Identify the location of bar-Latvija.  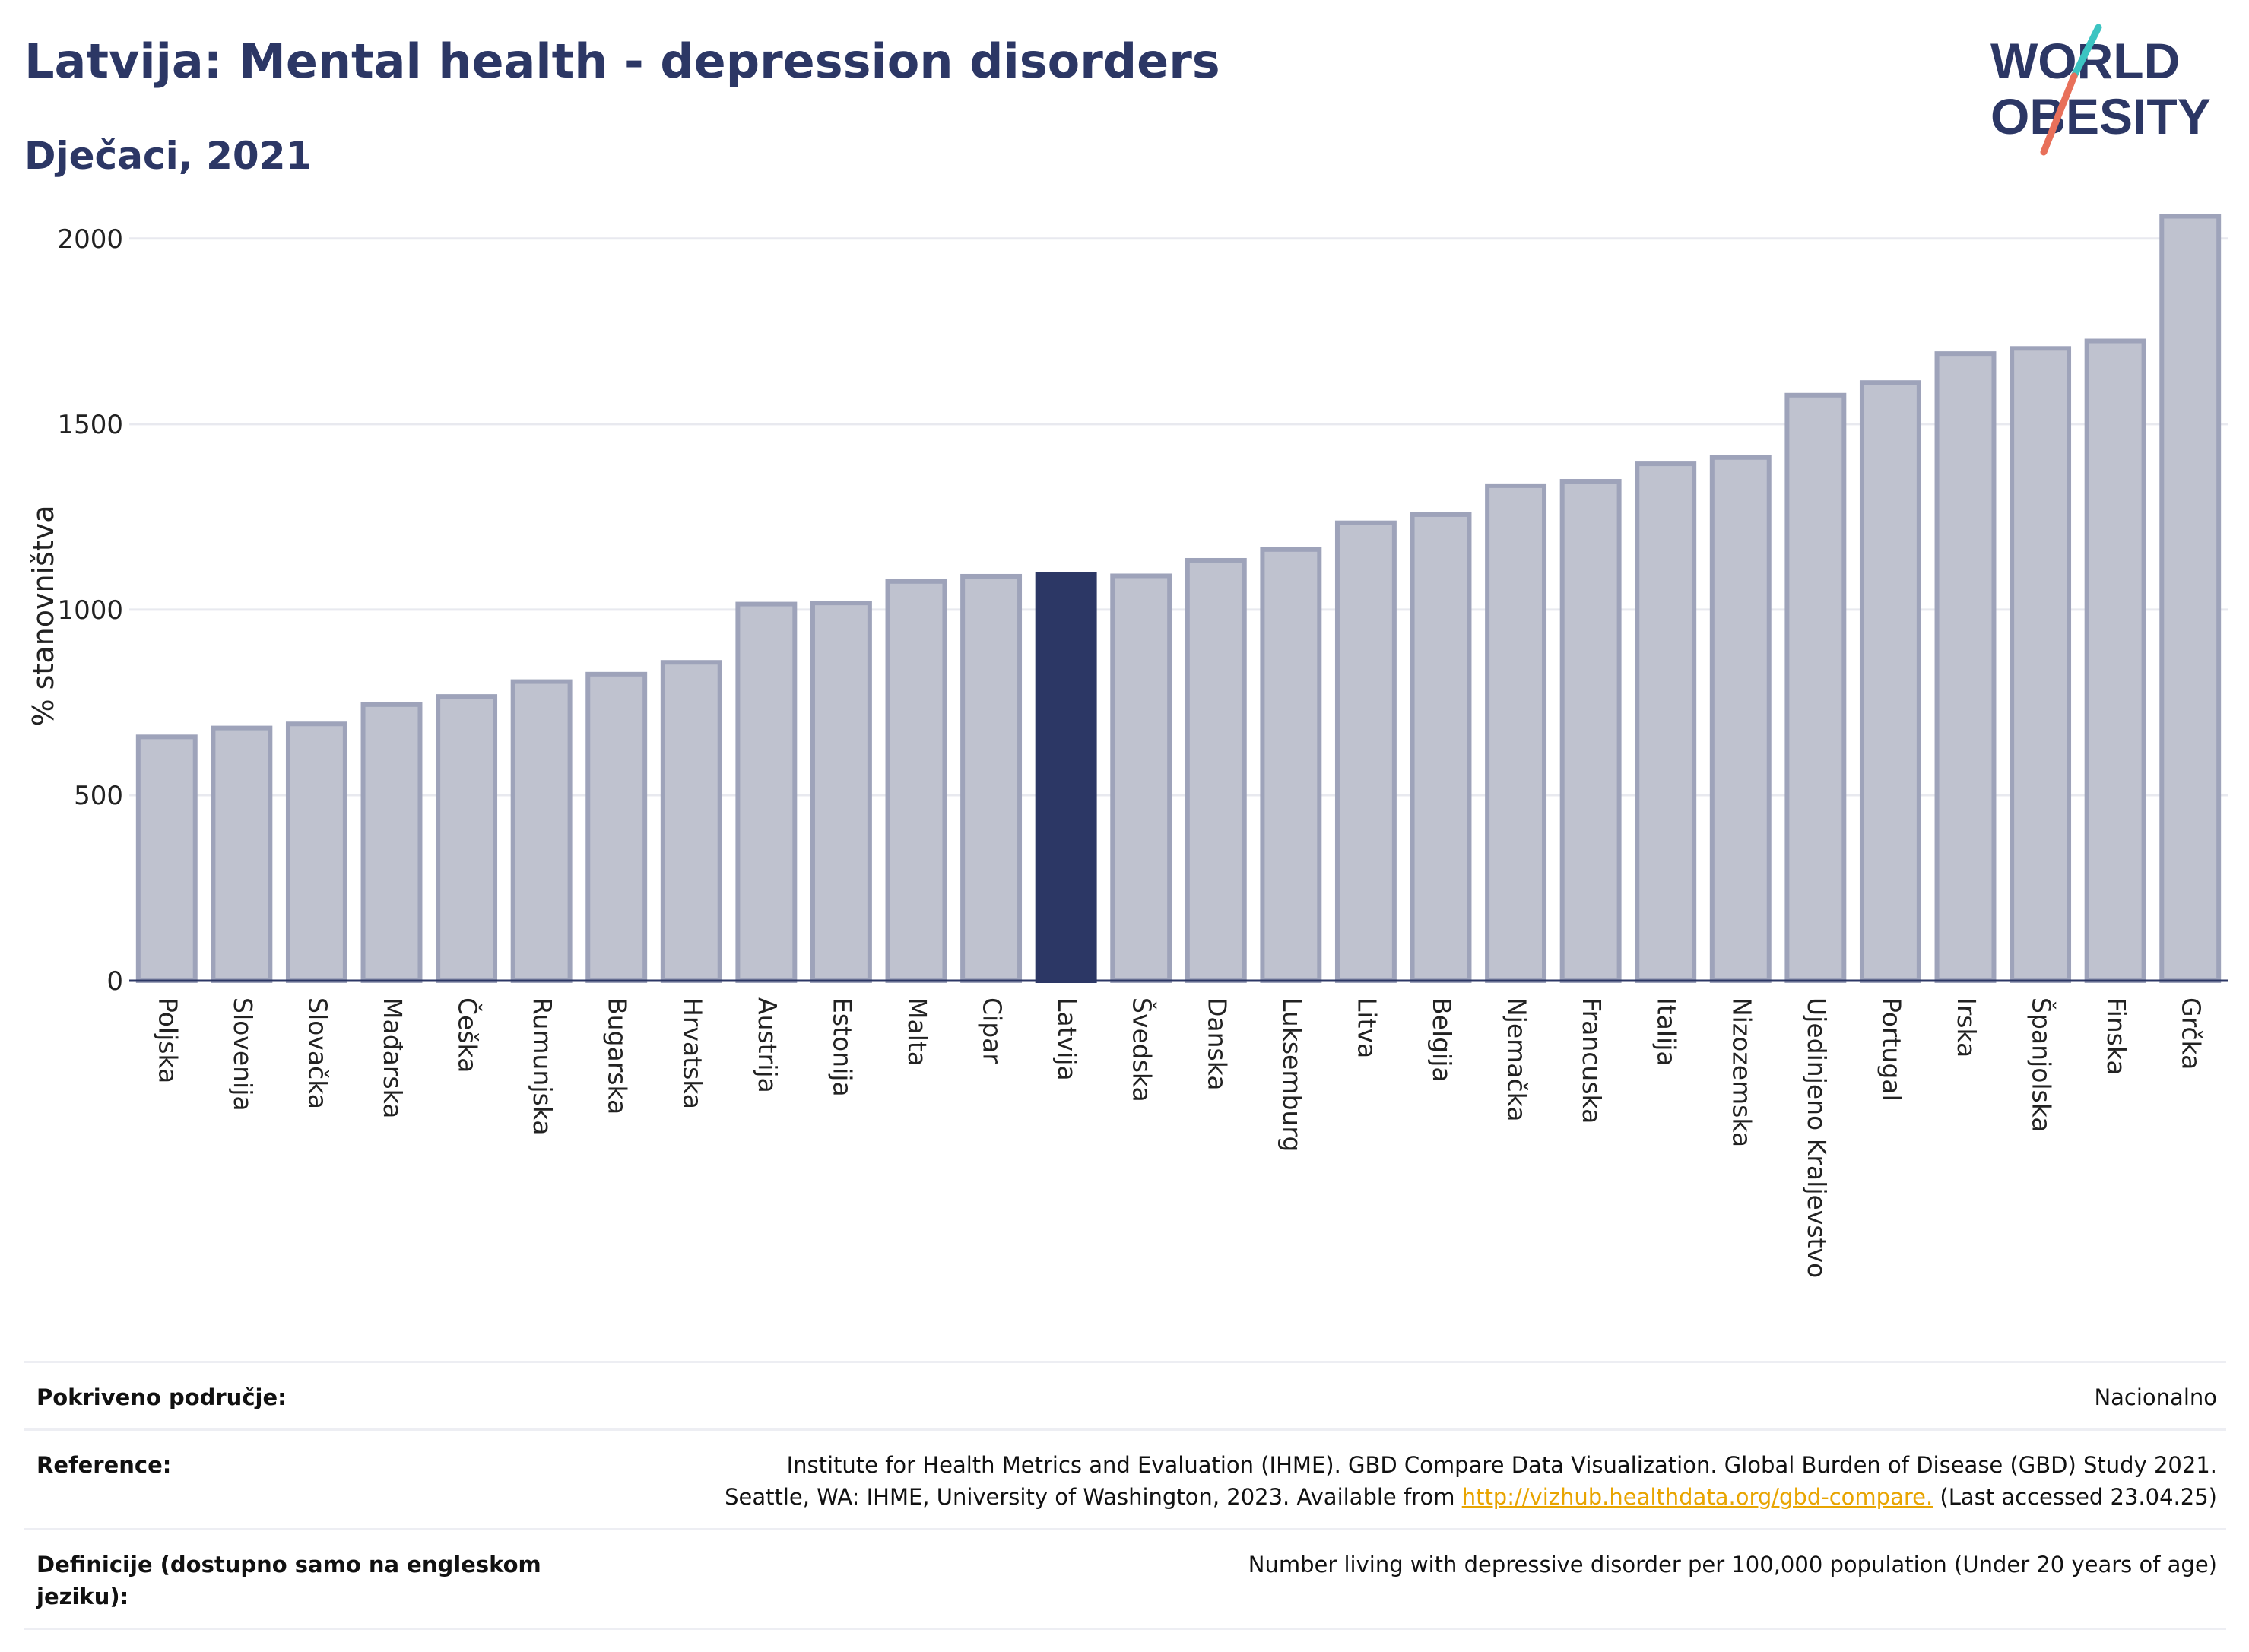
(1066, 777).